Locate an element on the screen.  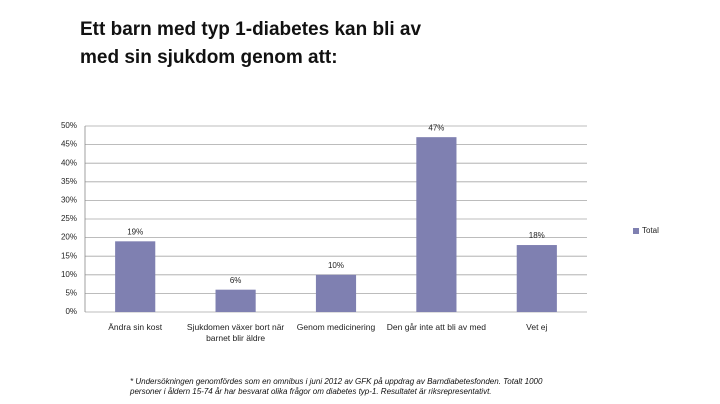
value-label: 18% is located at coordinates (537, 235).